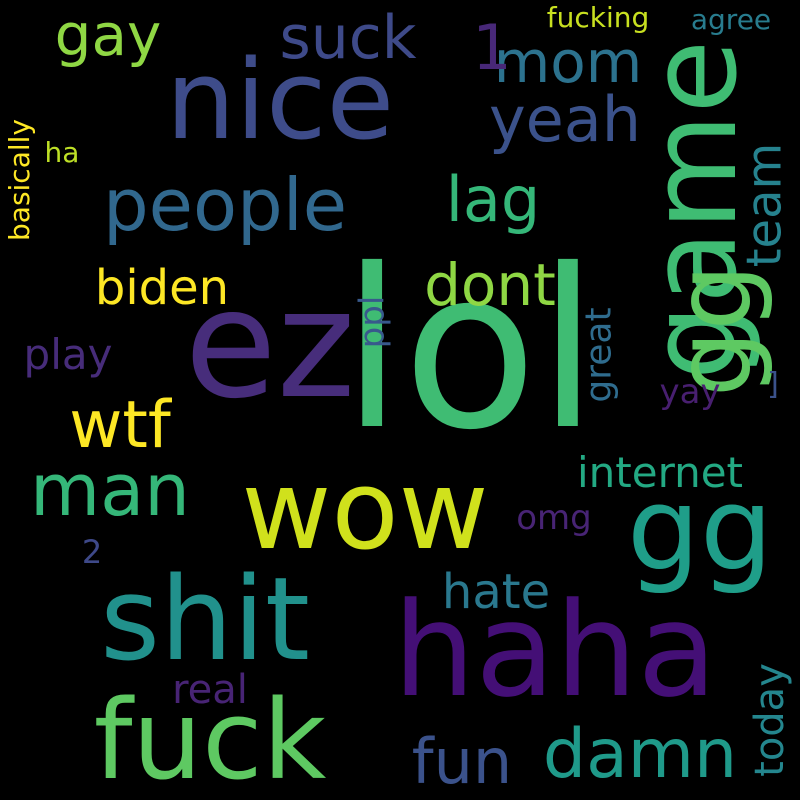 The image size is (800, 800). Describe the element at coordinates (568, 62) in the screenshot. I see `word-mom: mom` at that location.